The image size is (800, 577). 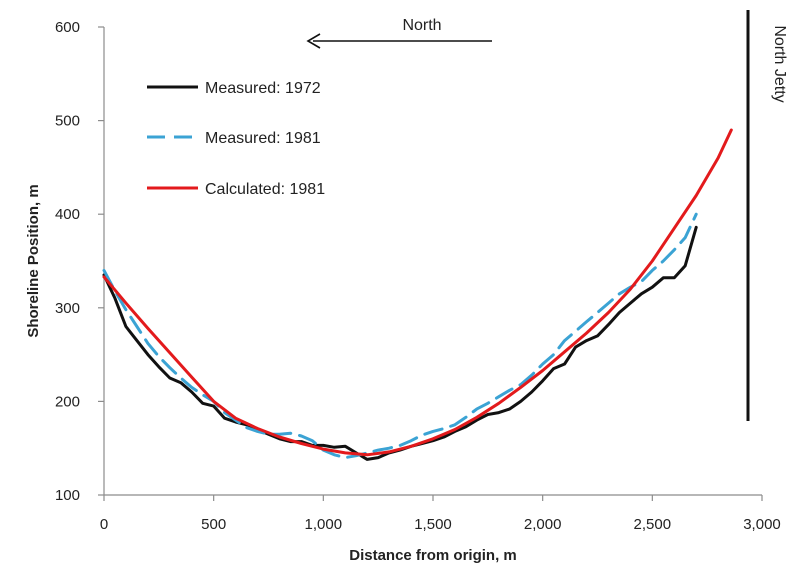 What do you see at coordinates (653, 524) in the screenshot?
I see `x-tick-label: 2,500` at bounding box center [653, 524].